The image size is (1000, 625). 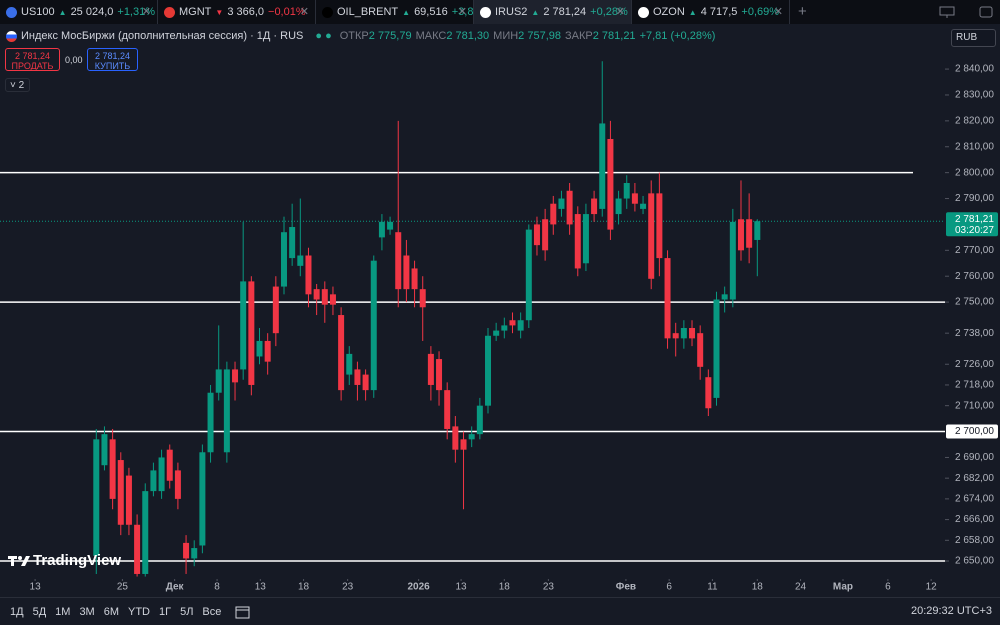 What do you see at coordinates (802, 11) in the screenshot?
I see `new-tab: +` at bounding box center [802, 11].